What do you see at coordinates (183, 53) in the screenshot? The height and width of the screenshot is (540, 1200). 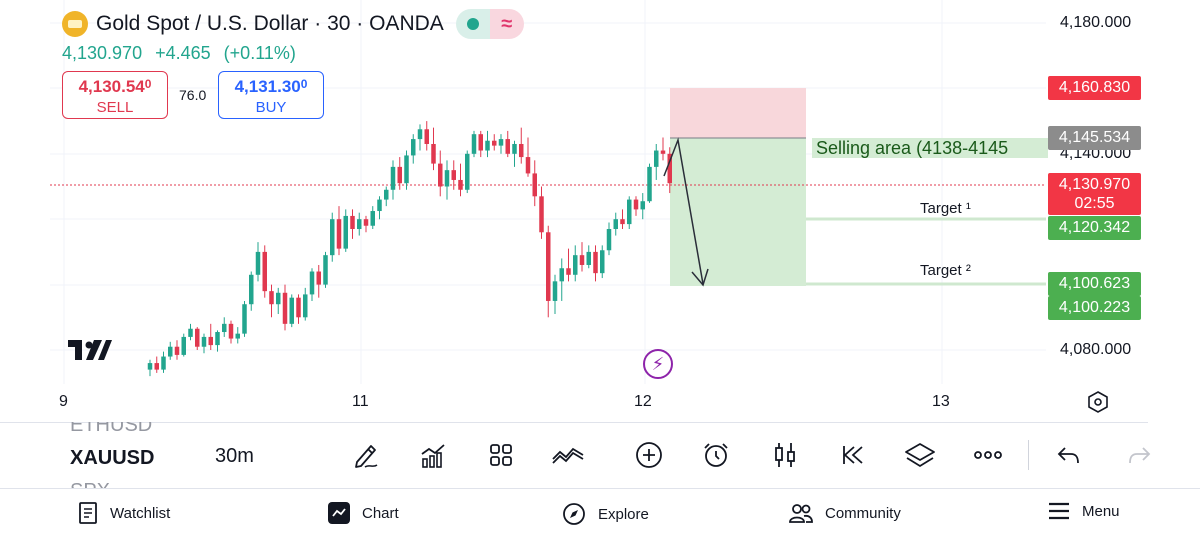 I see `price-change: +4.465` at bounding box center [183, 53].